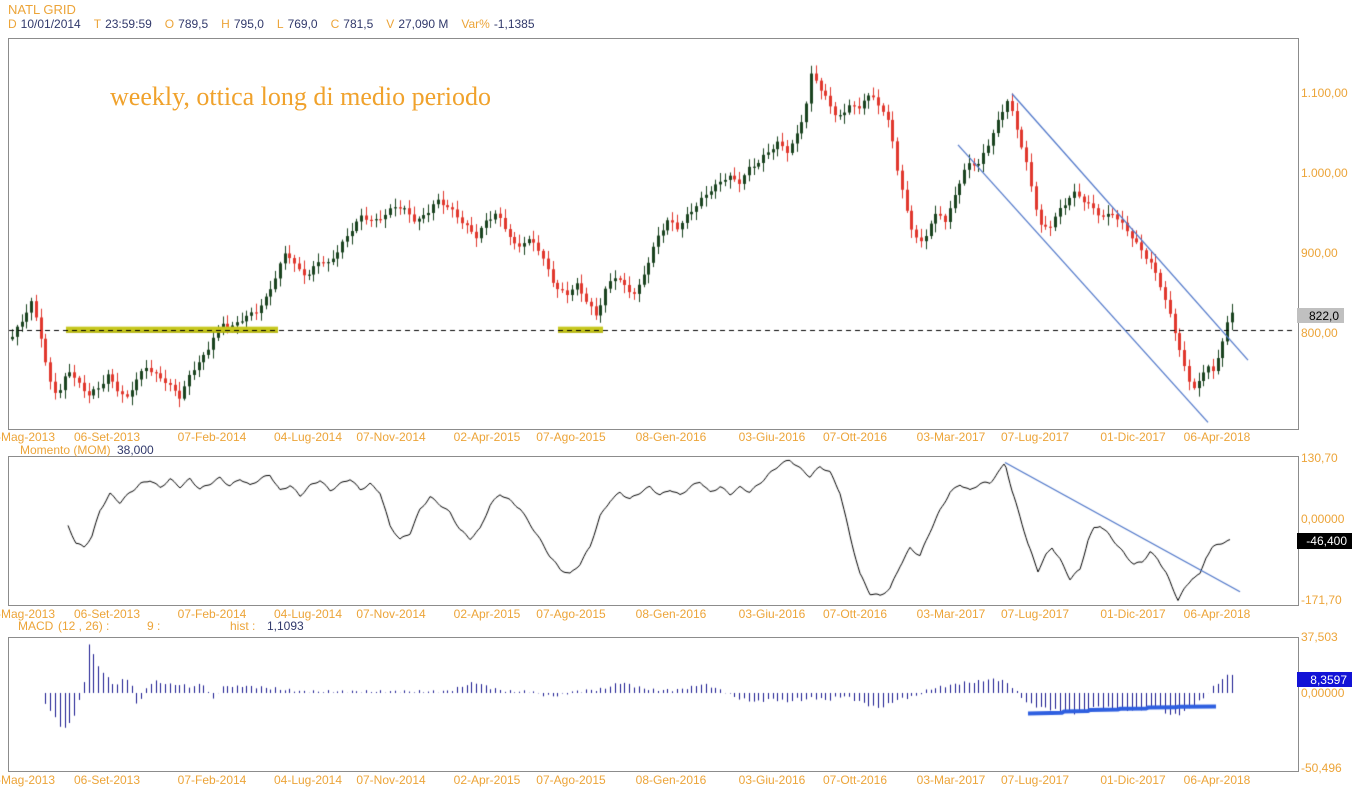 This screenshot has height=799, width=1352. I want to click on x-axis-date-label-row1: 07-Ott-2016, so click(855, 437).